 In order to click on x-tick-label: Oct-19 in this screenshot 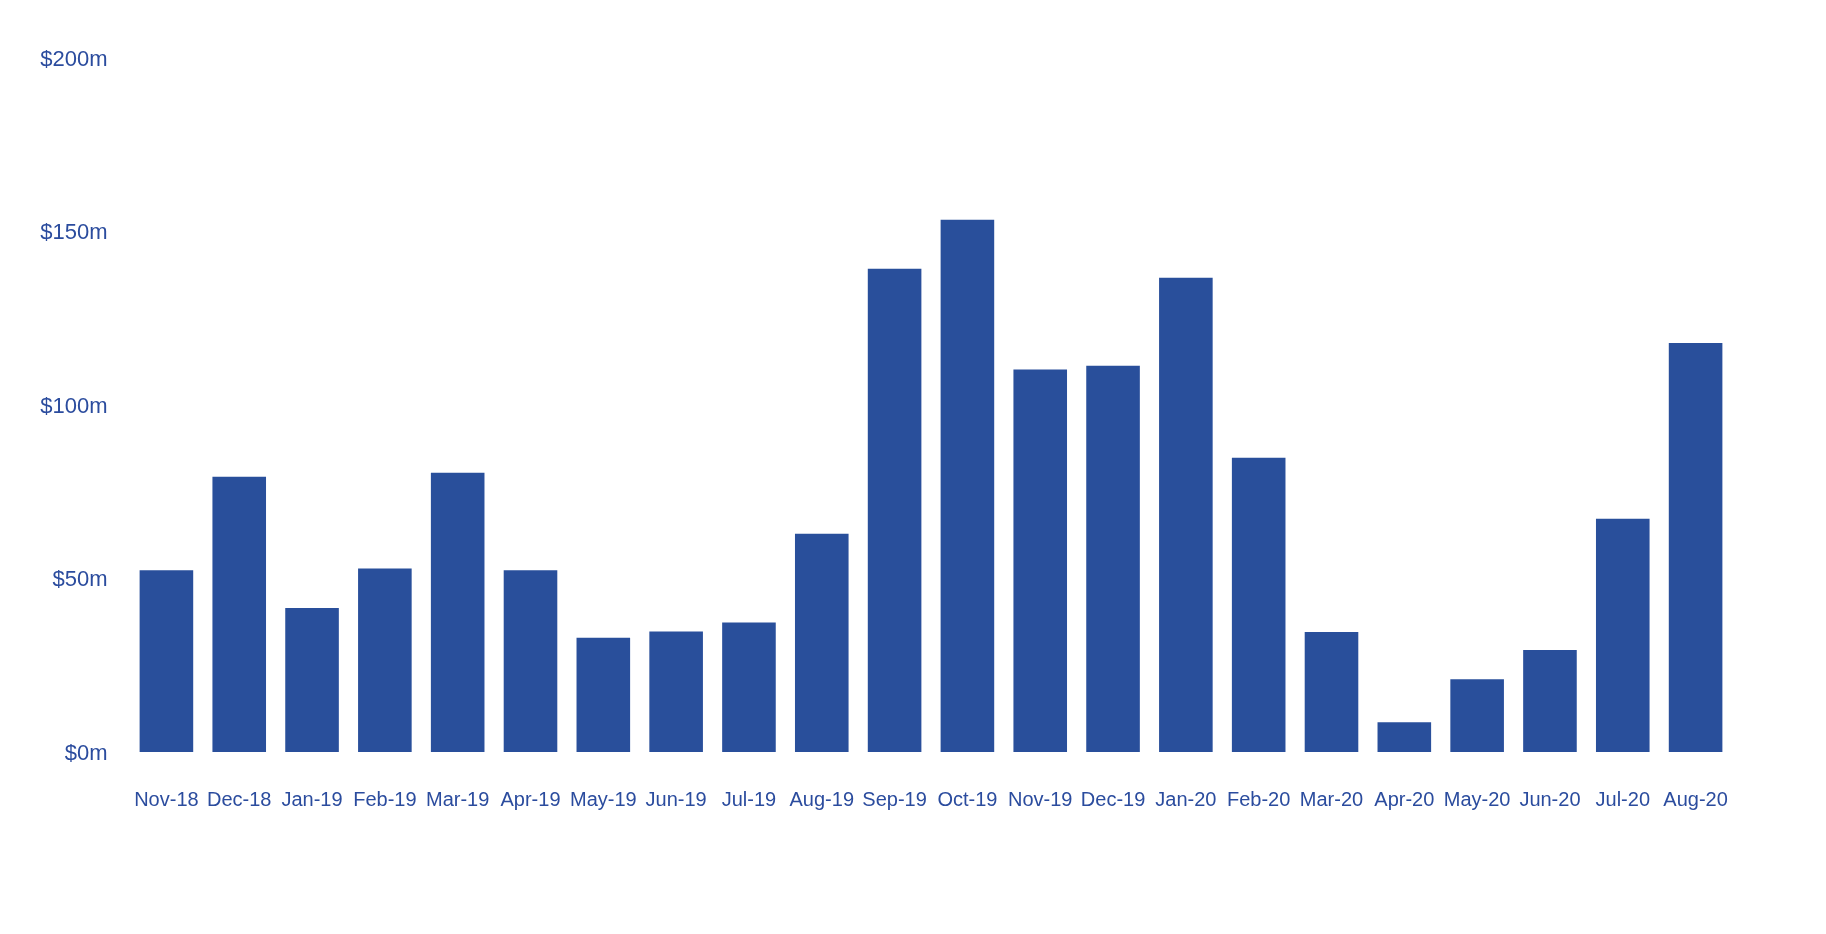, I will do `click(967, 798)`.